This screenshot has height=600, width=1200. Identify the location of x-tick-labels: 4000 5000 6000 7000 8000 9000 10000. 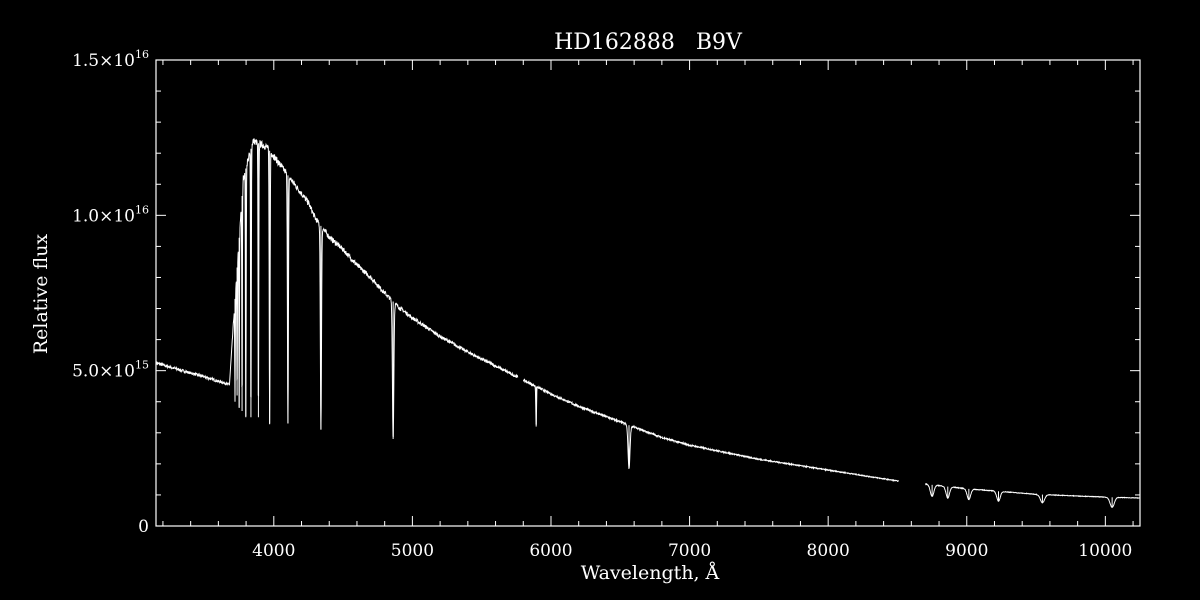
(692, 551).